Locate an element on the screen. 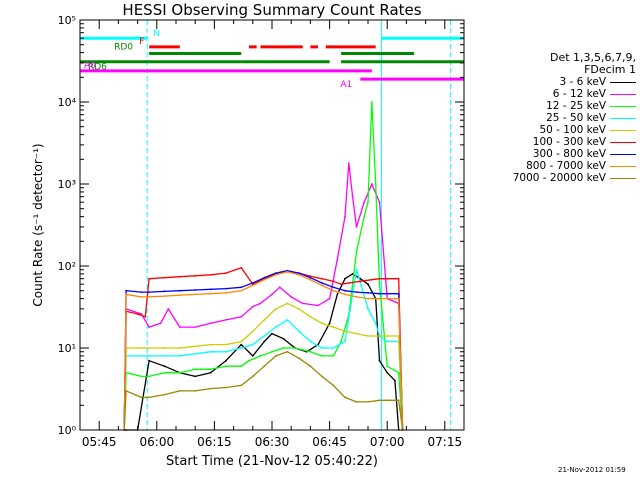 The height and width of the screenshot is (480, 640). legend-item: 7000 - 20000 keV is located at coordinates (552, 178).